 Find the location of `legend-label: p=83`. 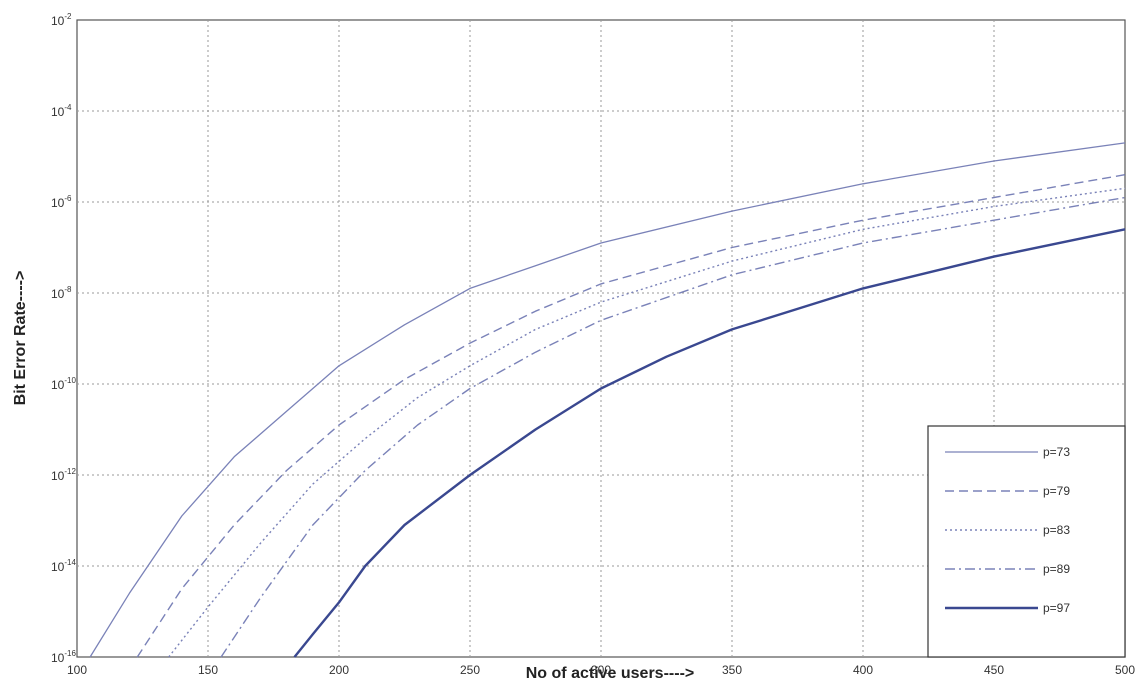

legend-label: p=83 is located at coordinates (1056, 530).